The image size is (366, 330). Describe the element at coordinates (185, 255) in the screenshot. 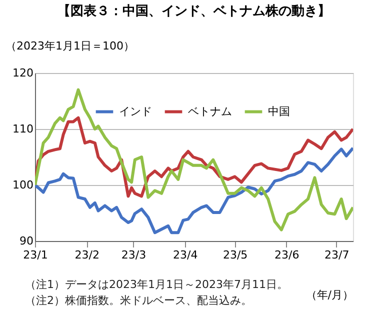

I see `x-tick-label: 23/4` at that location.